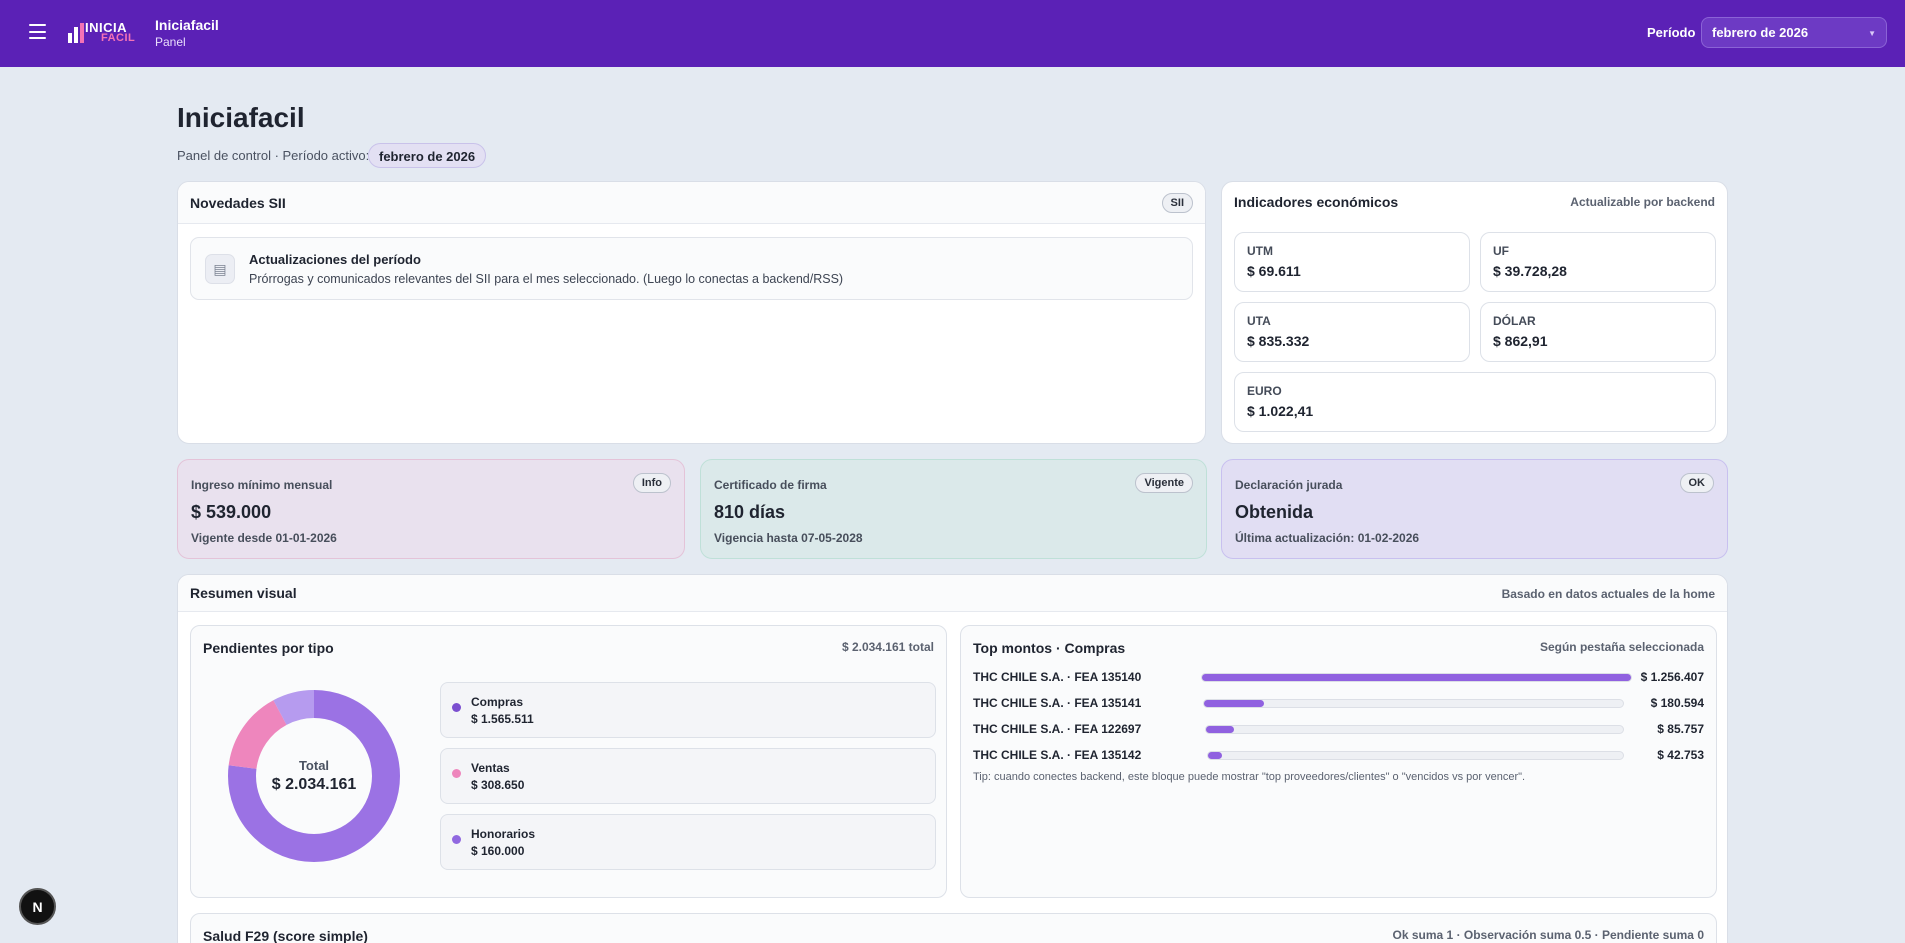  What do you see at coordinates (1760, 32) in the screenshot?
I see `period-select-value: febrero de 2026` at bounding box center [1760, 32].